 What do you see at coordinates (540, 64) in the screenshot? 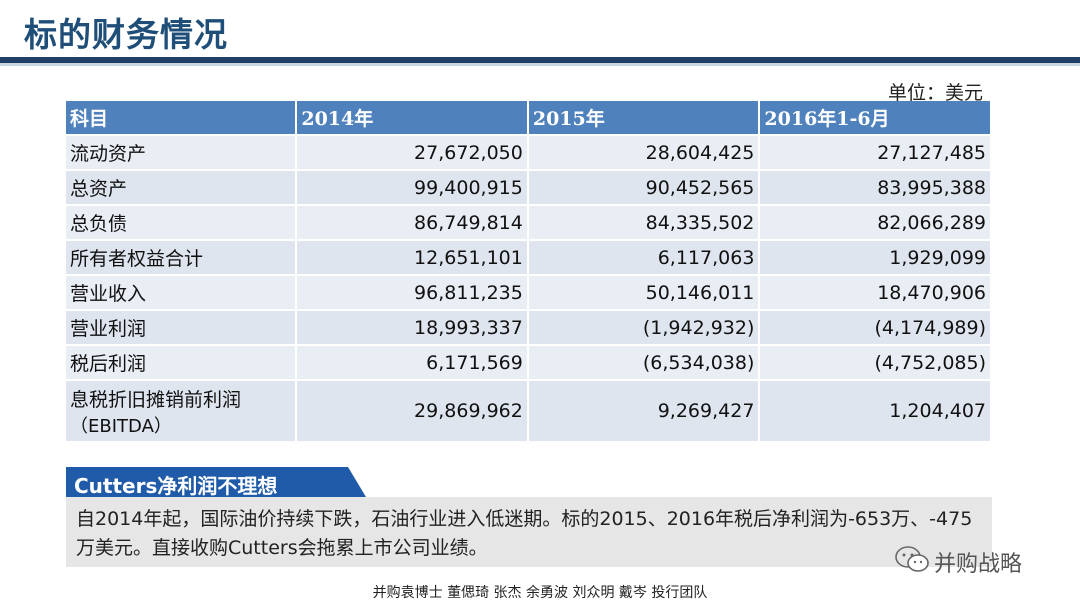
I see `title-underline-accent` at bounding box center [540, 64].